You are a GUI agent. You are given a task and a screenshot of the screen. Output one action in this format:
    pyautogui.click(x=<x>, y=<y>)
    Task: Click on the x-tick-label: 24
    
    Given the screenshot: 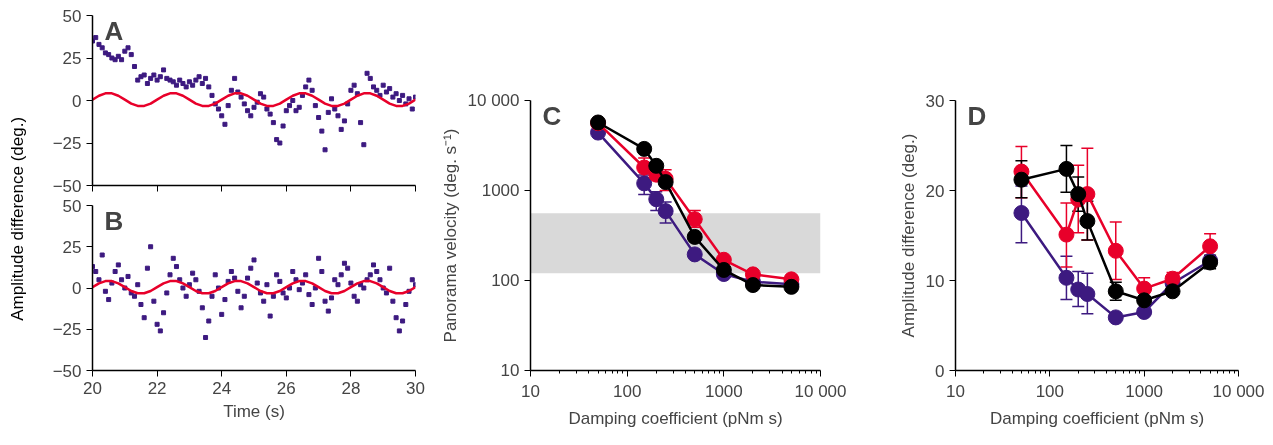 What is the action you would take?
    pyautogui.click(x=222, y=388)
    